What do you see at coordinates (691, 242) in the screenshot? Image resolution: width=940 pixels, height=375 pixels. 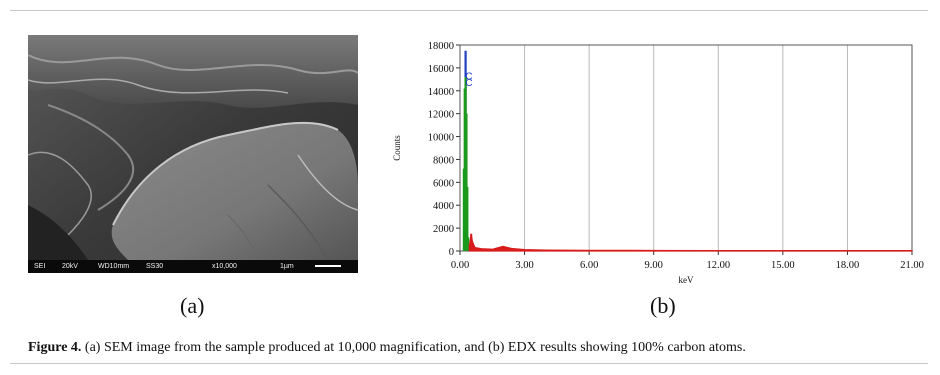 I see `series-trace` at bounding box center [691, 242].